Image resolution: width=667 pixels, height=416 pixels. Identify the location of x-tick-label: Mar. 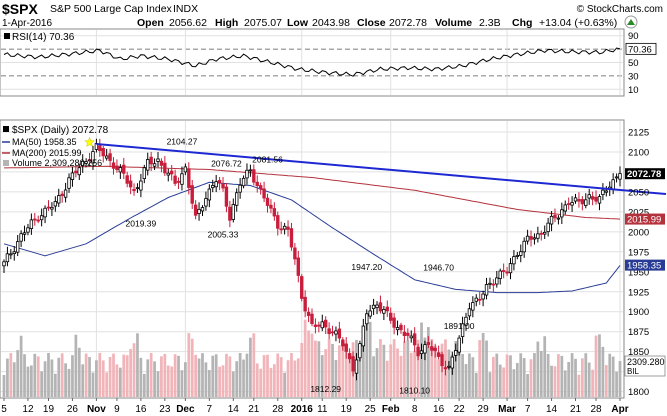
(507, 409).